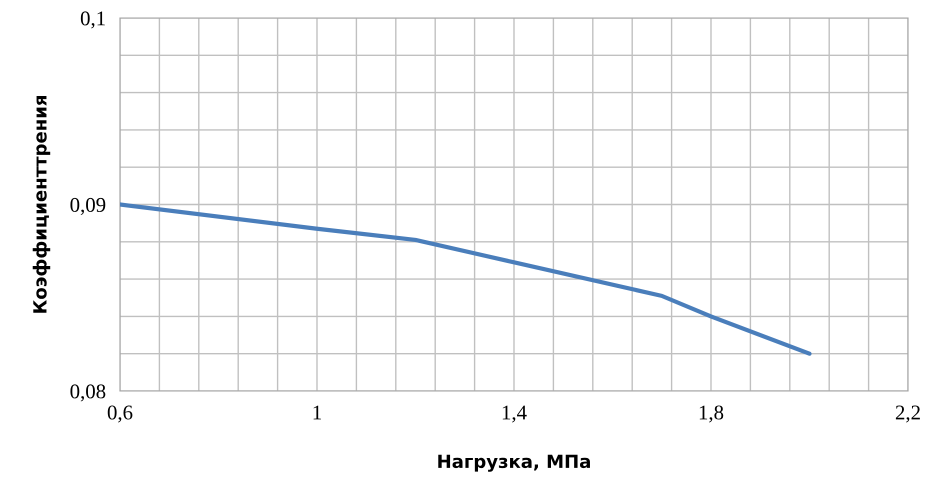 The height and width of the screenshot is (492, 933). What do you see at coordinates (317, 413) in the screenshot?
I see `x-tick-label: 1` at bounding box center [317, 413].